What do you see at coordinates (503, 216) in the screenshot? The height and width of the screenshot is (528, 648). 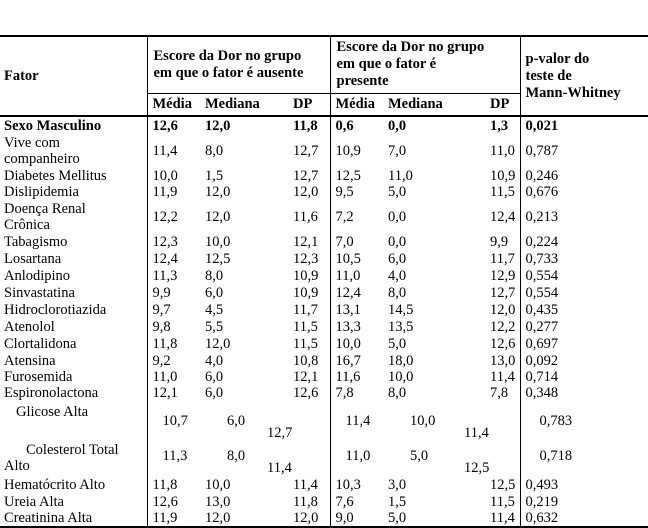 I see `value-cell: 12,4` at bounding box center [503, 216].